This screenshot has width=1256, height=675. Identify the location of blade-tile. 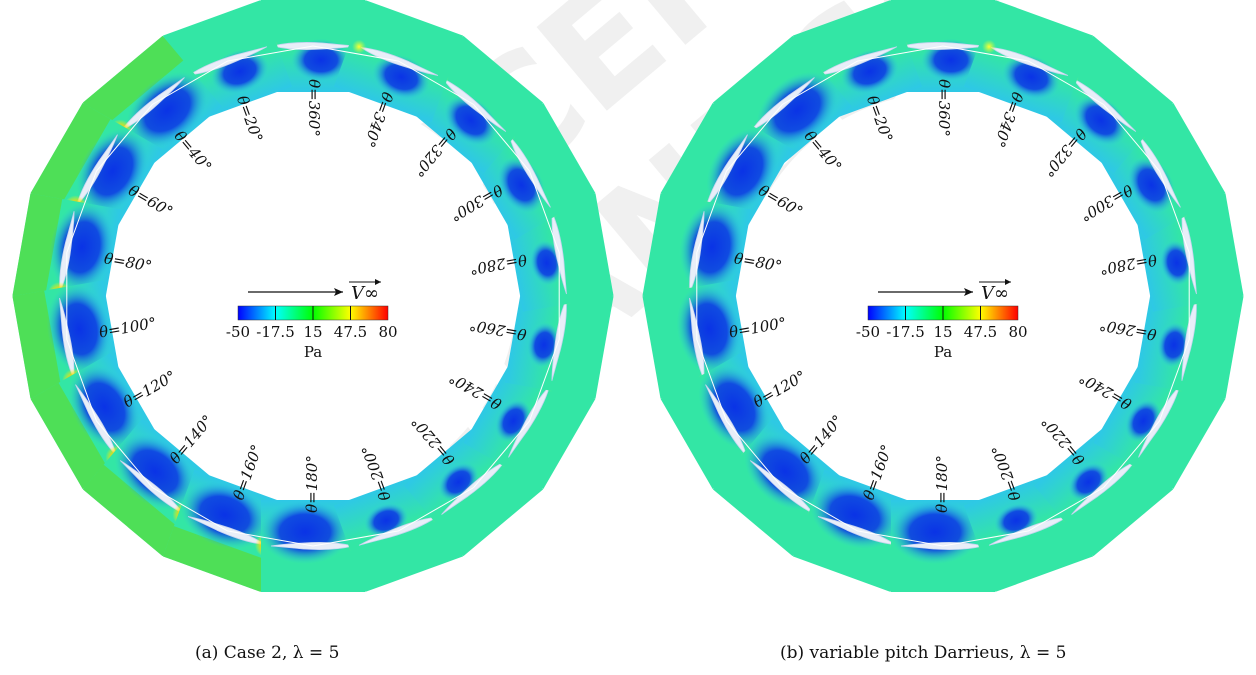
(96, 421).